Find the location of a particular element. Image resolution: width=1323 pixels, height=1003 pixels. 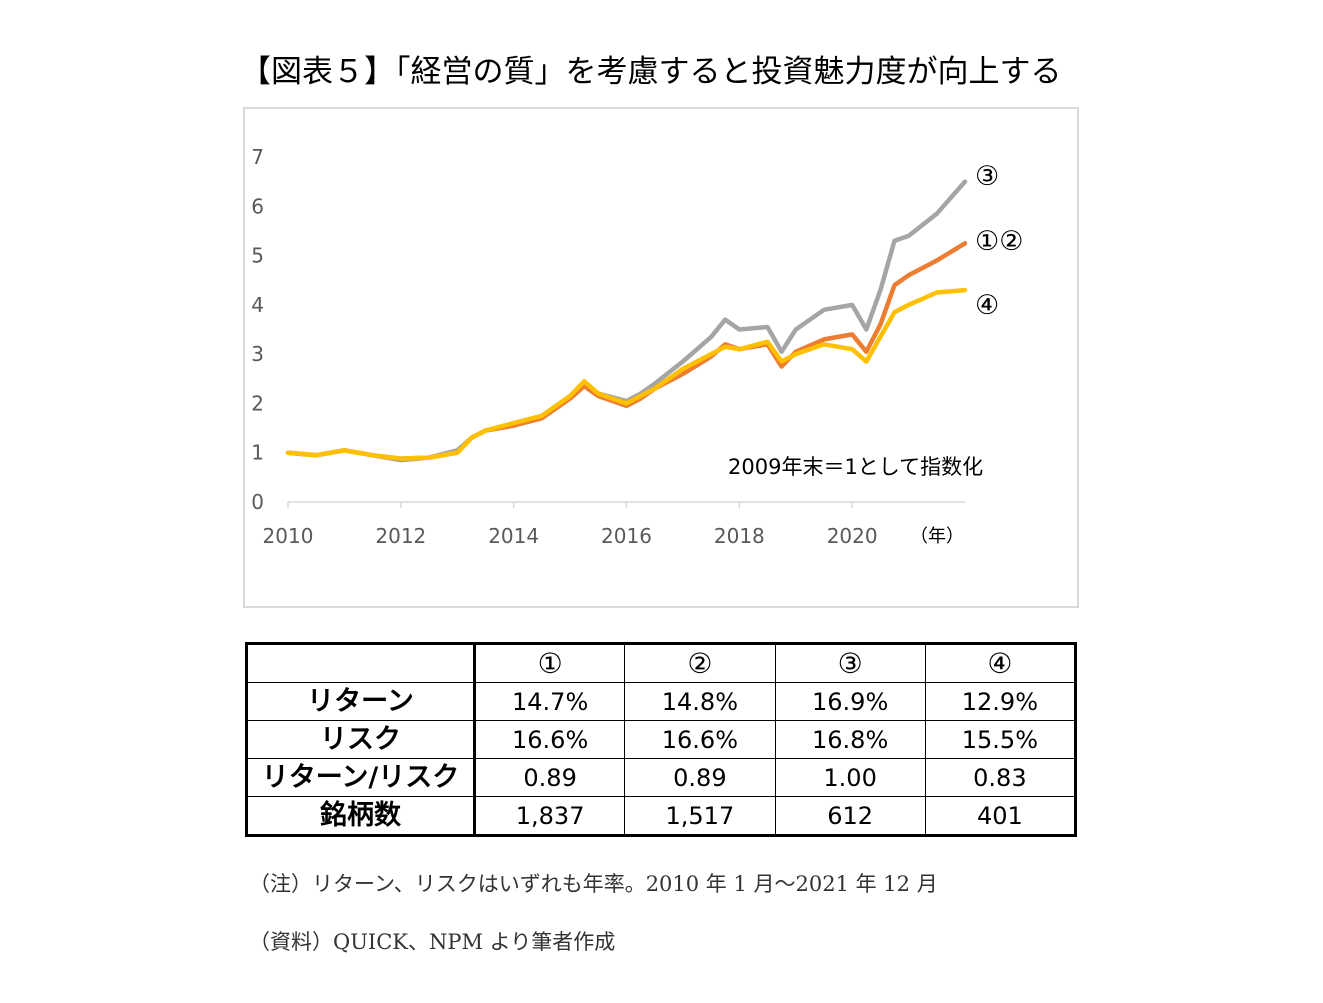

x-tick-label: 2016 is located at coordinates (626, 536).